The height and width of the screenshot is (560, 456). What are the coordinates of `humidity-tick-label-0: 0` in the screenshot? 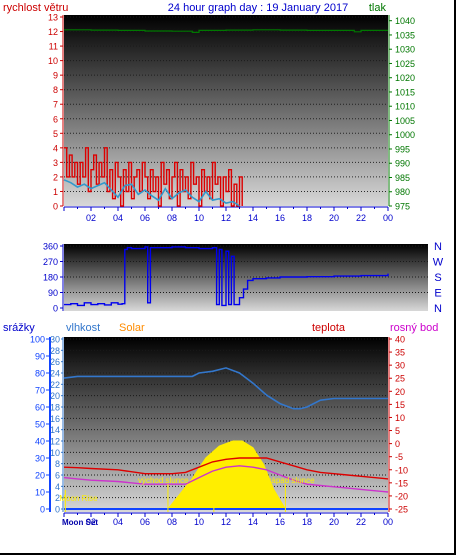 It's located at (57, 510).